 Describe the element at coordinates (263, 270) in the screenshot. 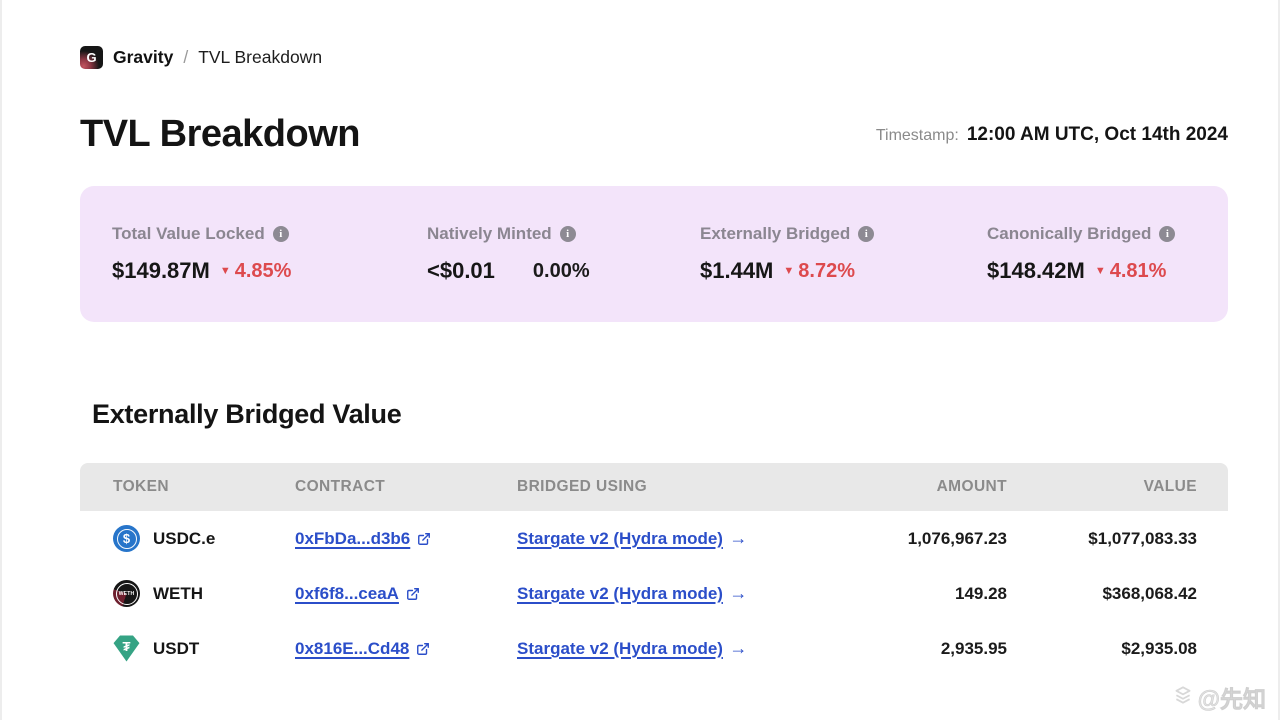

I see `metric-change-value: 4.85%` at that location.